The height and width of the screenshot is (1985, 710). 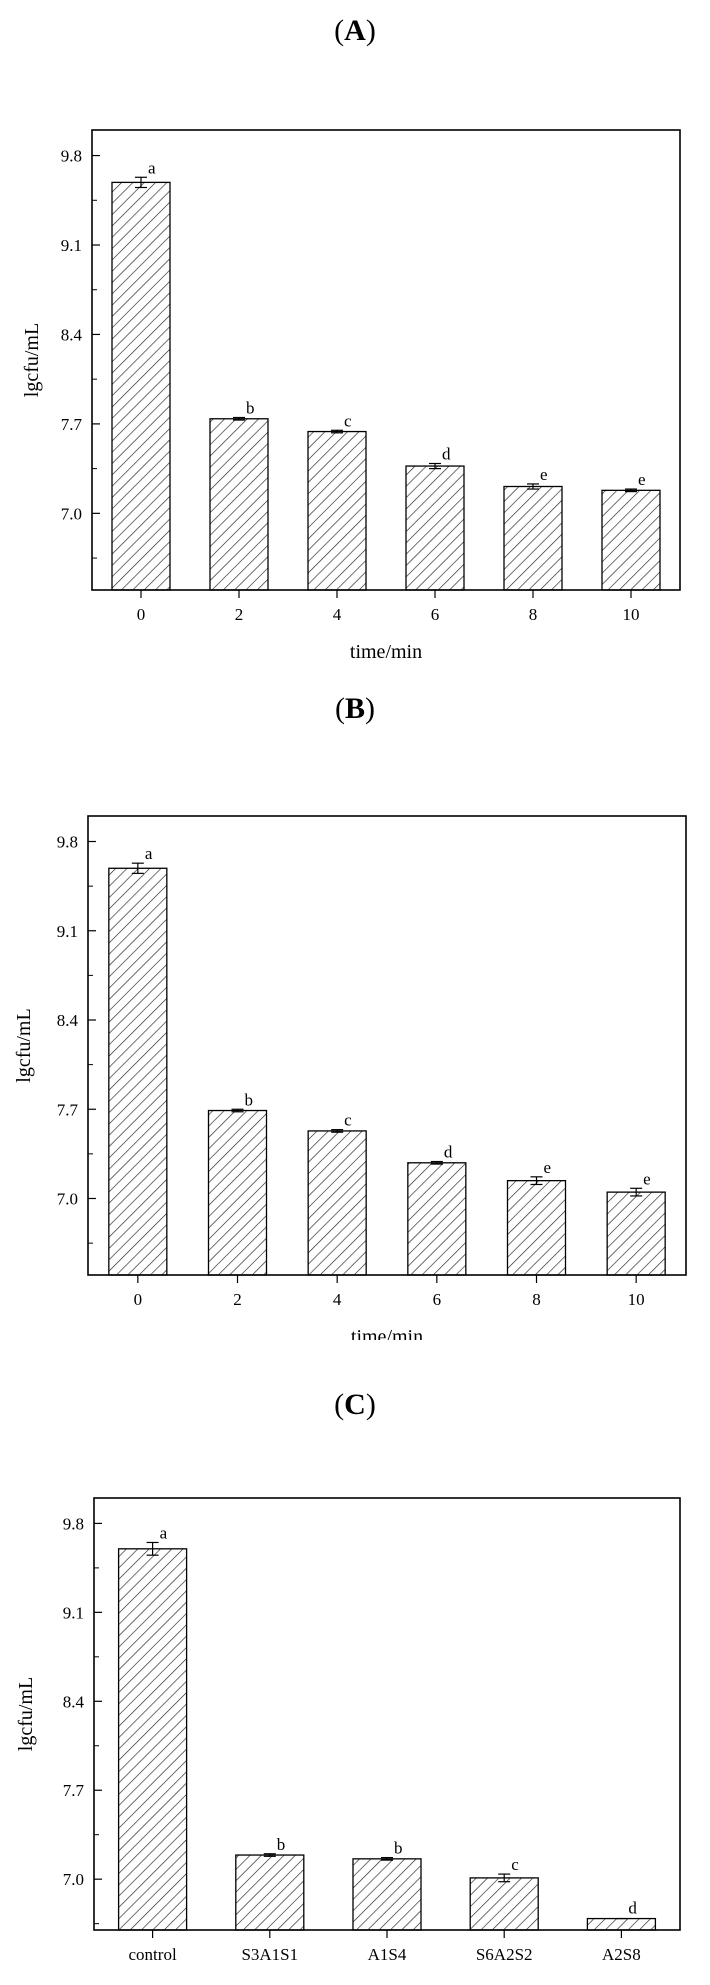 I want to click on panel-label-a: (A), so click(x=355, y=30).